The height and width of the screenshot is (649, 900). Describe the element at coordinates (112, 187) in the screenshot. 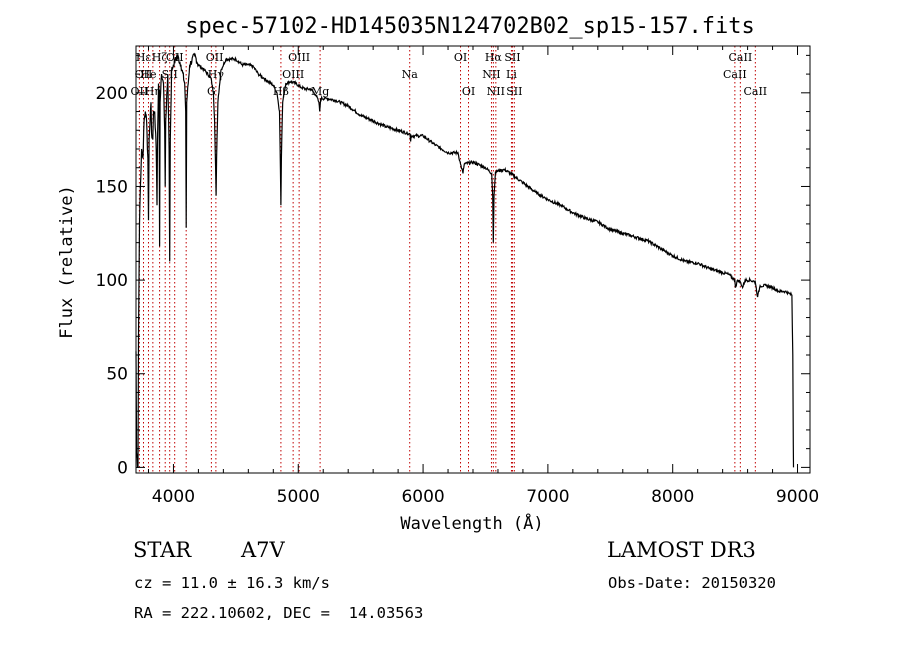

I see `y-tick-label: 150` at that location.